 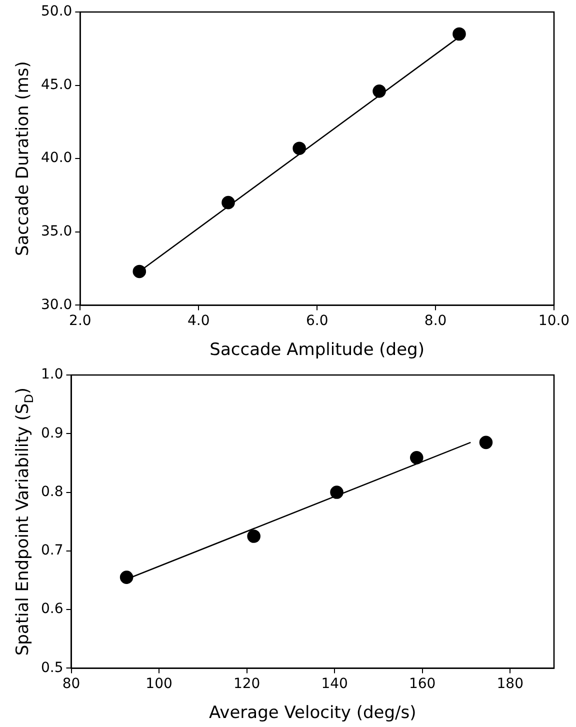 I want to click on y-axis-title: Spatial Endpoint Variability (SD), so click(x=24, y=522).